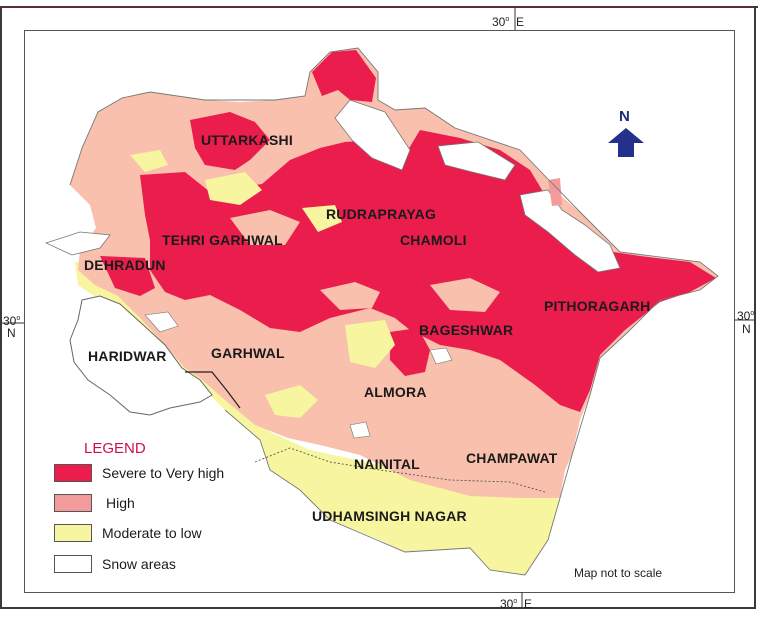  Describe the element at coordinates (163, 473) in the screenshot. I see `legend-label-severe: Severe to Very high` at that location.